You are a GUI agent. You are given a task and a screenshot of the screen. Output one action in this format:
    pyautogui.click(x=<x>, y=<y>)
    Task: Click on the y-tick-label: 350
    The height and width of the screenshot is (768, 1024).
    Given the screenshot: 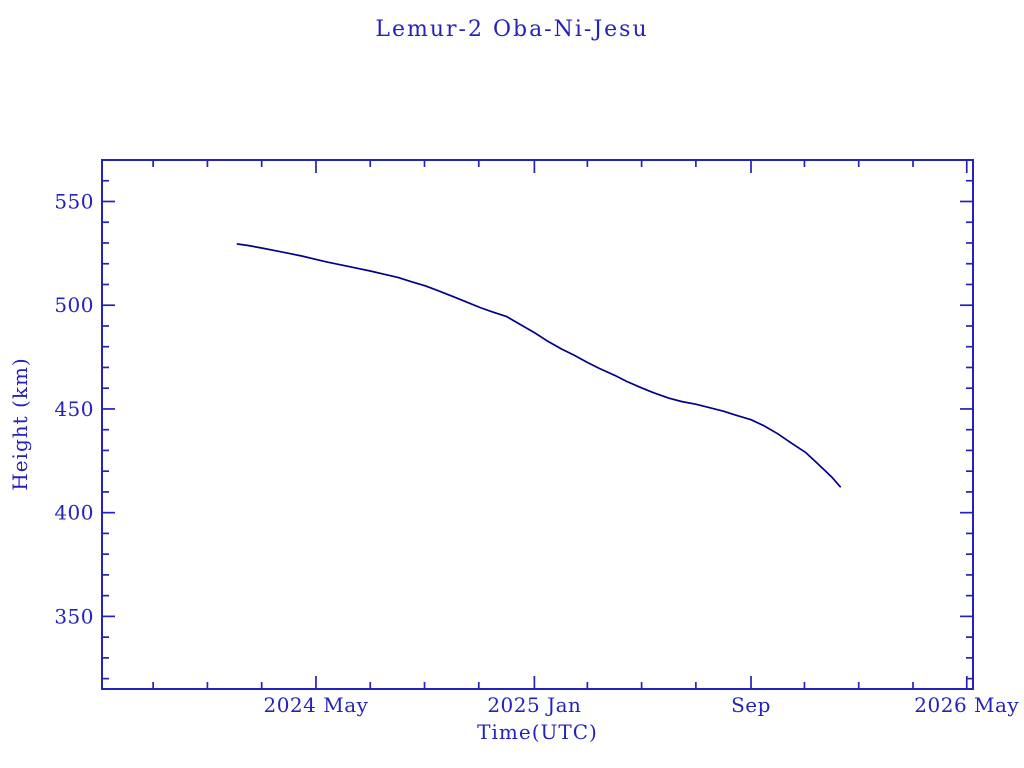 What is the action you would take?
    pyautogui.click(x=74, y=616)
    